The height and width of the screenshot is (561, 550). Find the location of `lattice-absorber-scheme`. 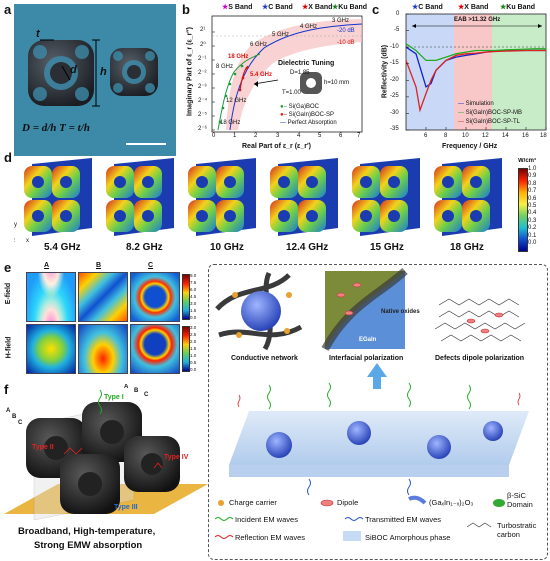

lattice-absorber-scheme is located at coordinates (106, 455).